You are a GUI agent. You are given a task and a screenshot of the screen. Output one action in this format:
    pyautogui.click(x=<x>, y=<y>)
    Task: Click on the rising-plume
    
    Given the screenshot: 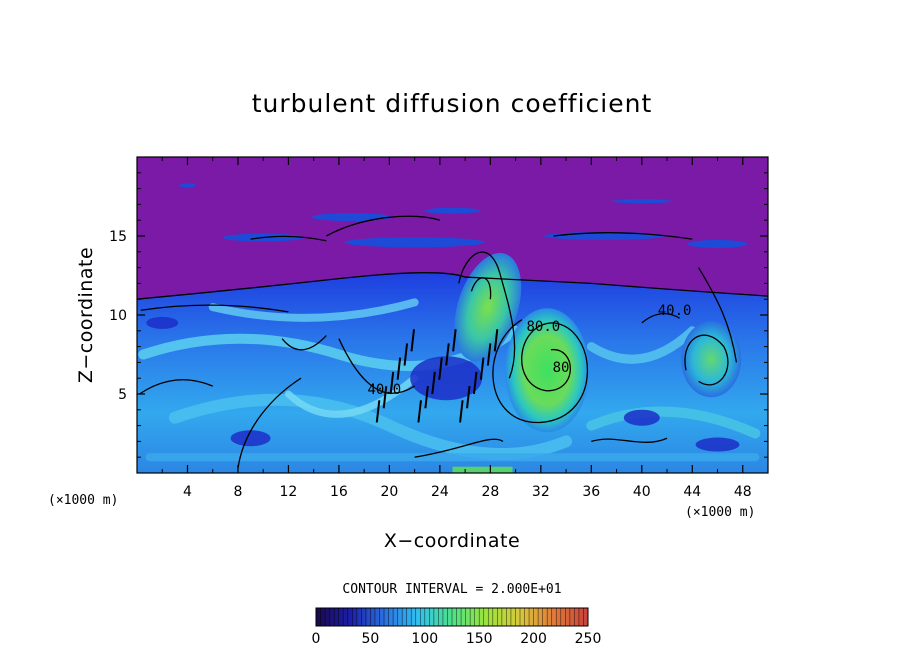 What is the action you would take?
    pyautogui.click(x=488, y=307)
    